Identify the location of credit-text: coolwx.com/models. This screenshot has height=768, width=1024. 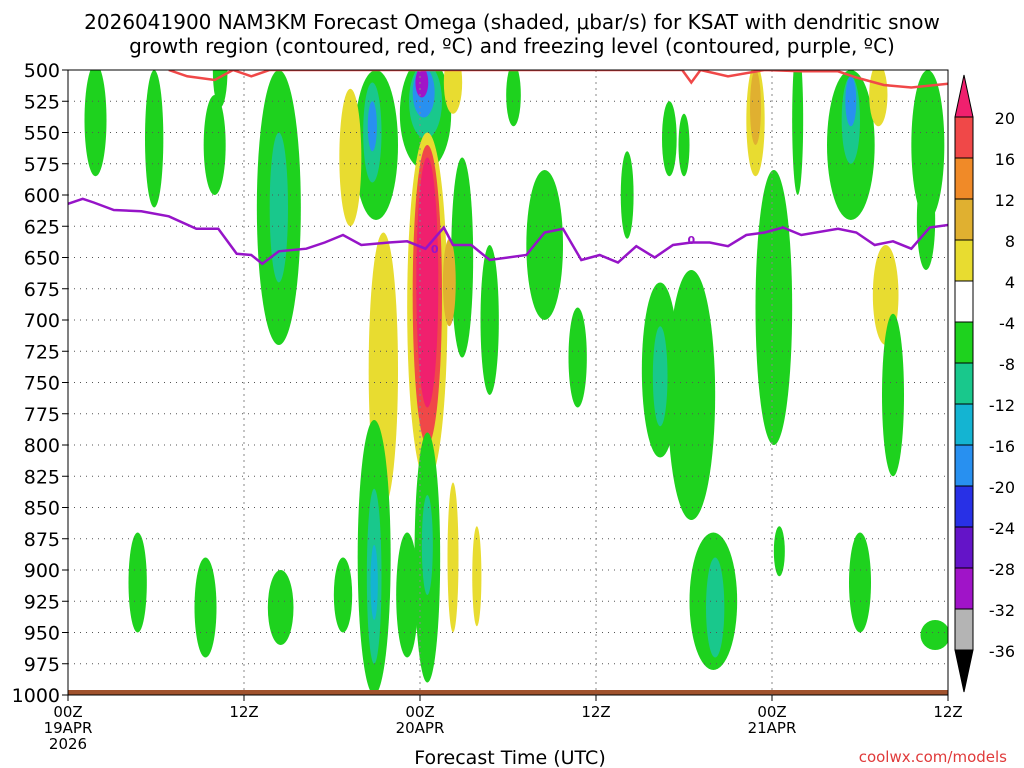
(933, 757).